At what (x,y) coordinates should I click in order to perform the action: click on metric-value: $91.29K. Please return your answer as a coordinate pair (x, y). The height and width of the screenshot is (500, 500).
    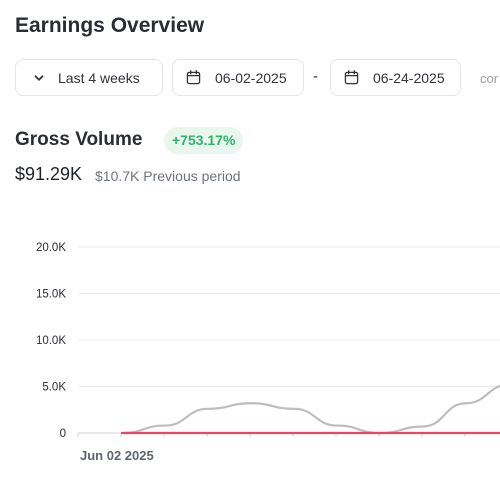
    Looking at the image, I should click on (49, 174).